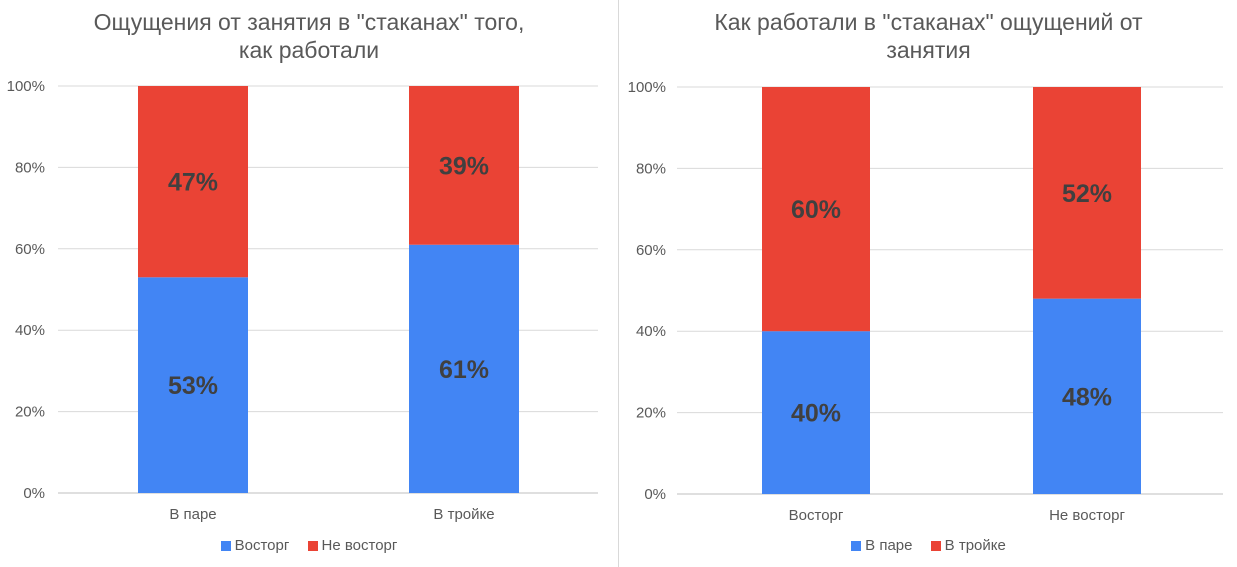 Image resolution: width=1237 pixels, height=567 pixels. Describe the element at coordinates (262, 545) in the screenshot. I see `legend-label: Восторг` at that location.